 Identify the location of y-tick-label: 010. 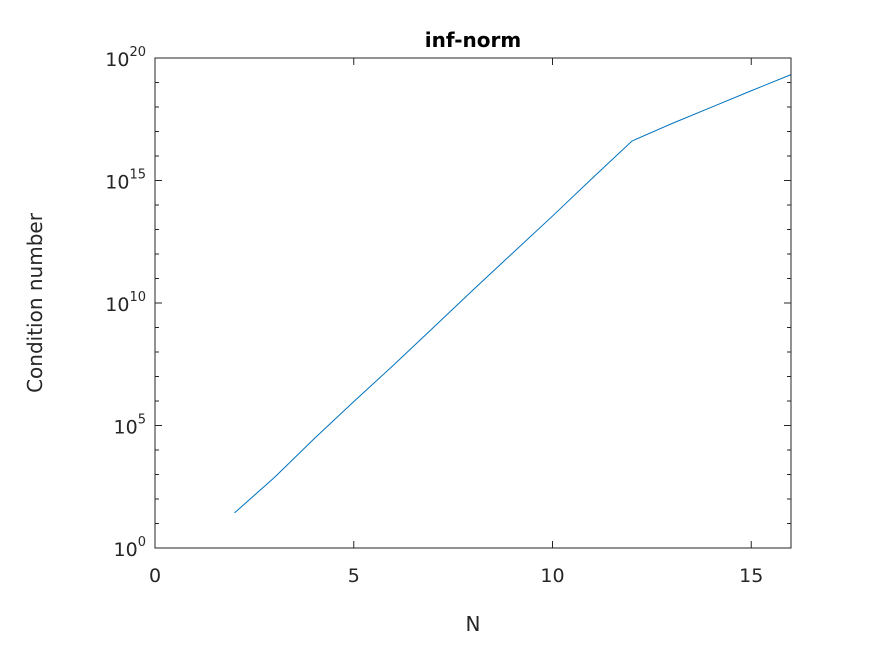
(130, 548).